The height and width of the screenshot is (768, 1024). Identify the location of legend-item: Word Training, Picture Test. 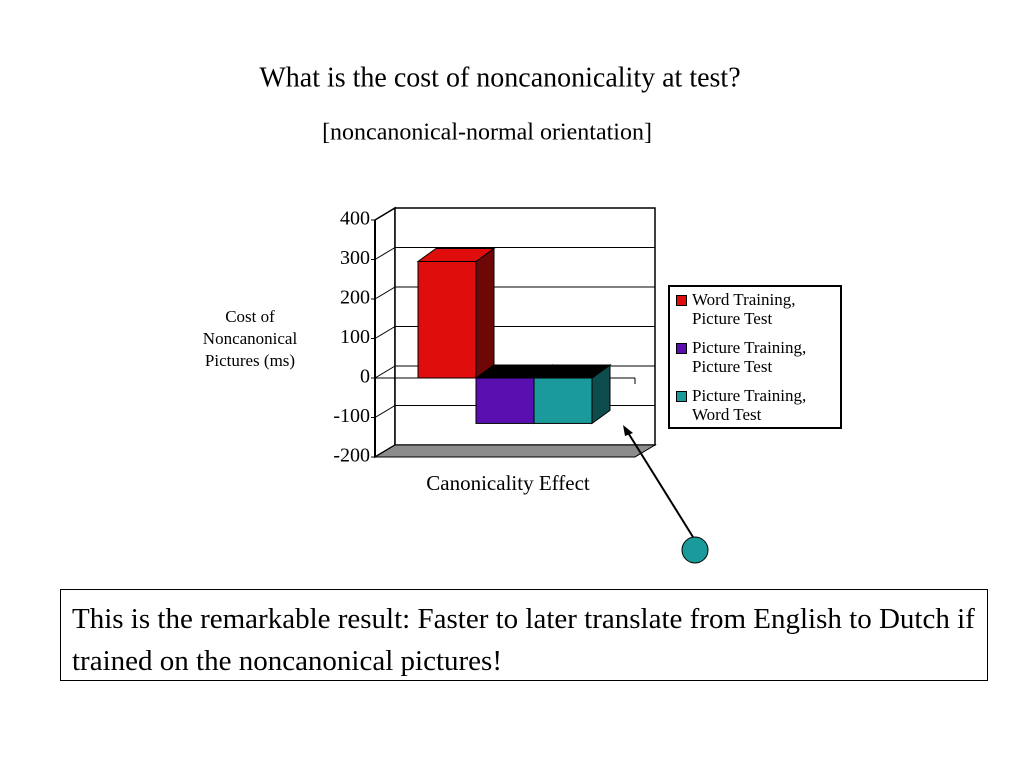
(759, 309).